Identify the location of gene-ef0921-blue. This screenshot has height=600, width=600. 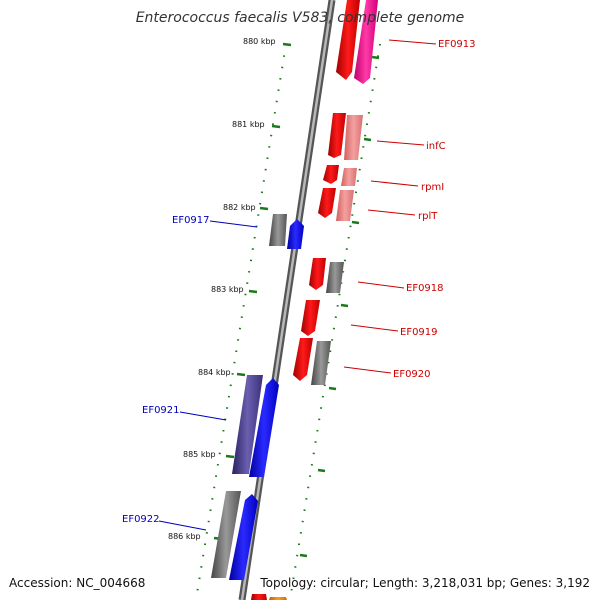
(264, 427).